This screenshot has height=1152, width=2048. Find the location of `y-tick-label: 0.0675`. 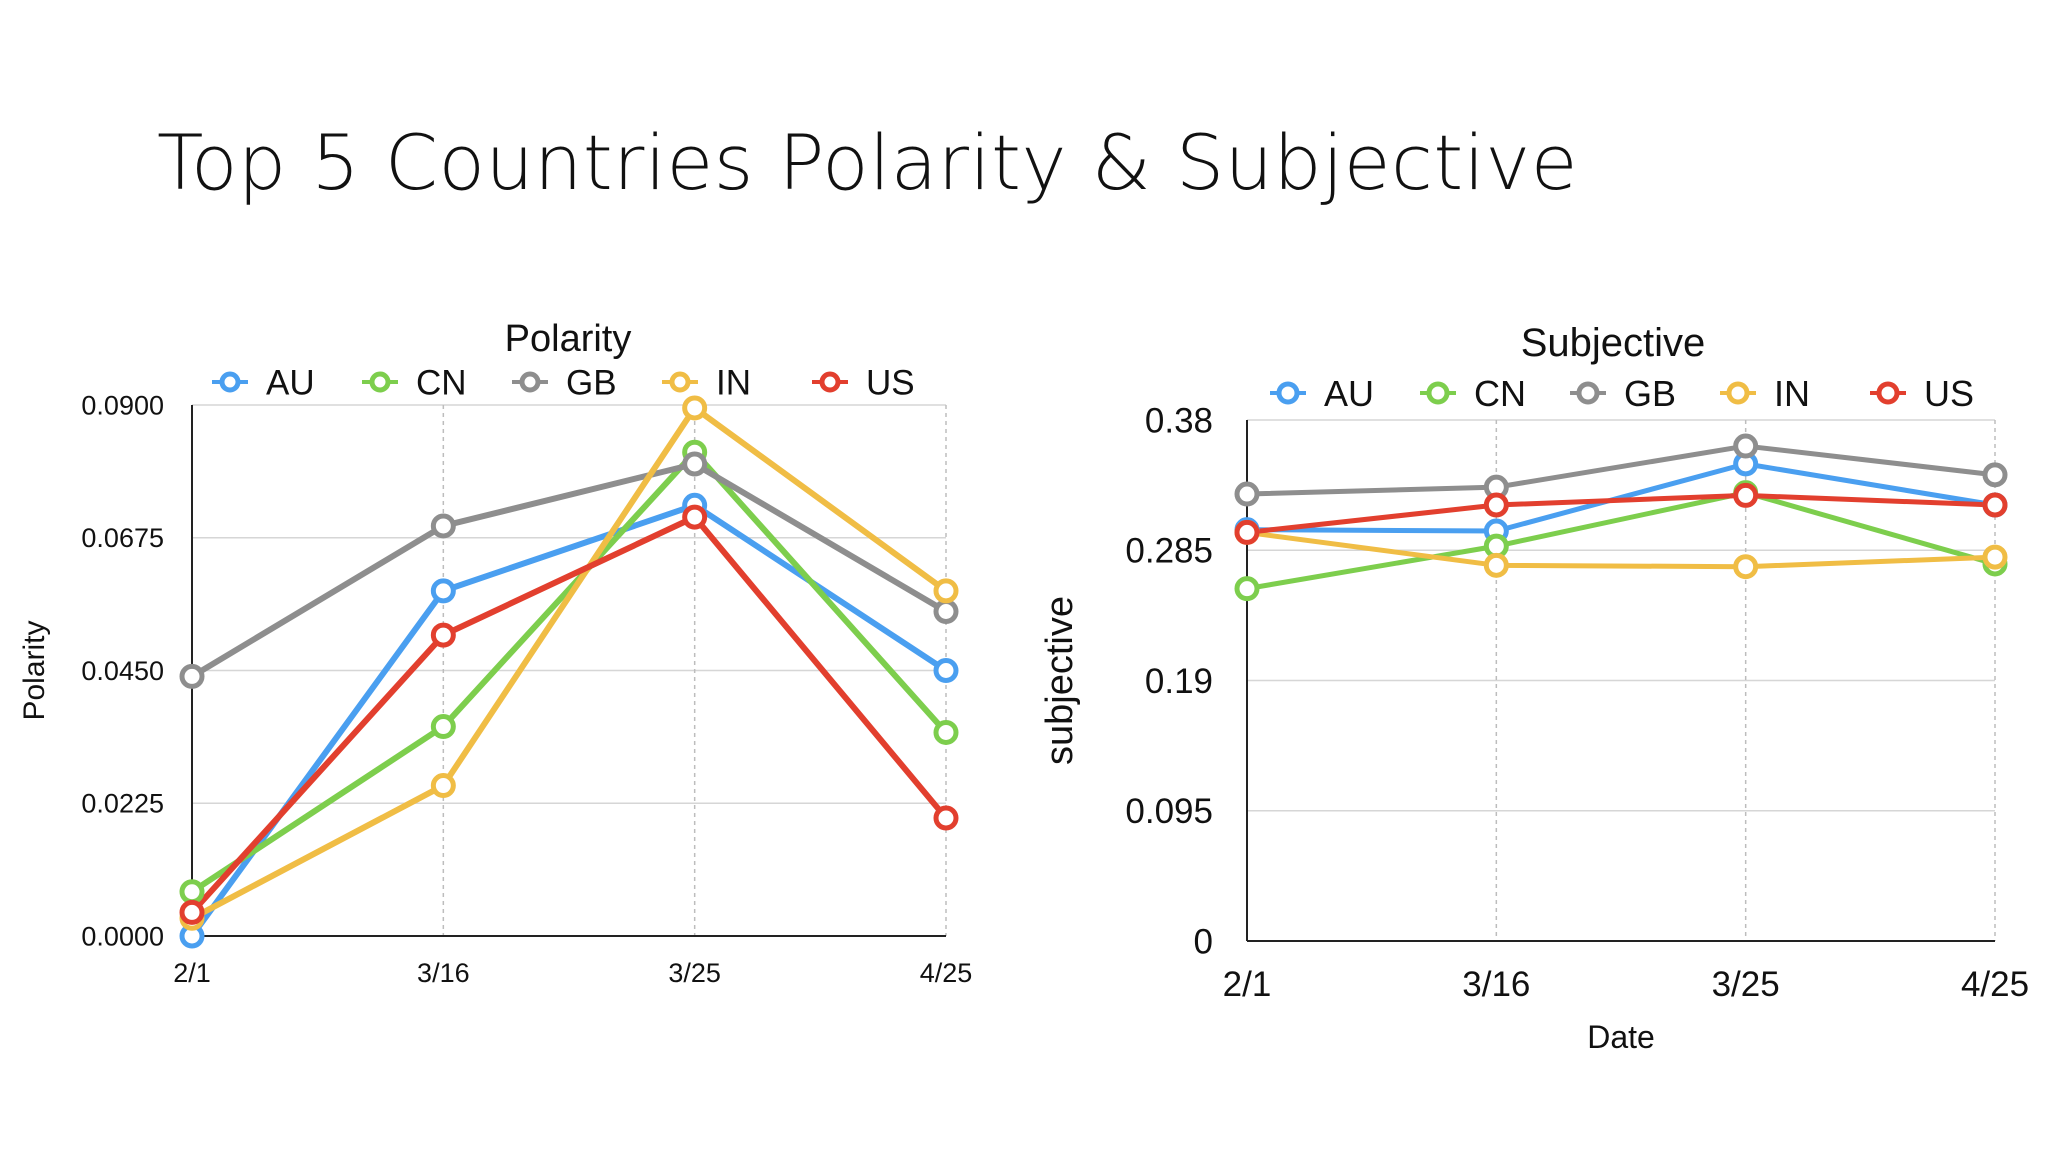

y-tick-label: 0.0675 is located at coordinates (122, 538).